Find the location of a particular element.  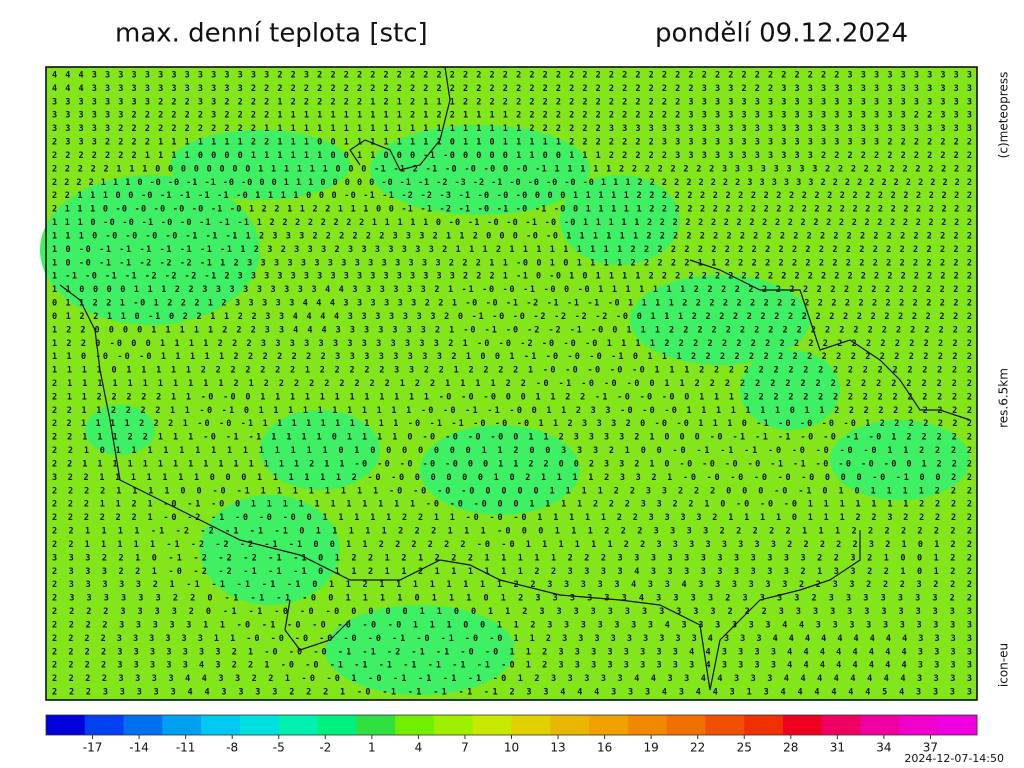

timestamp: 2024-12-07-14:50 is located at coordinates (954, 758).